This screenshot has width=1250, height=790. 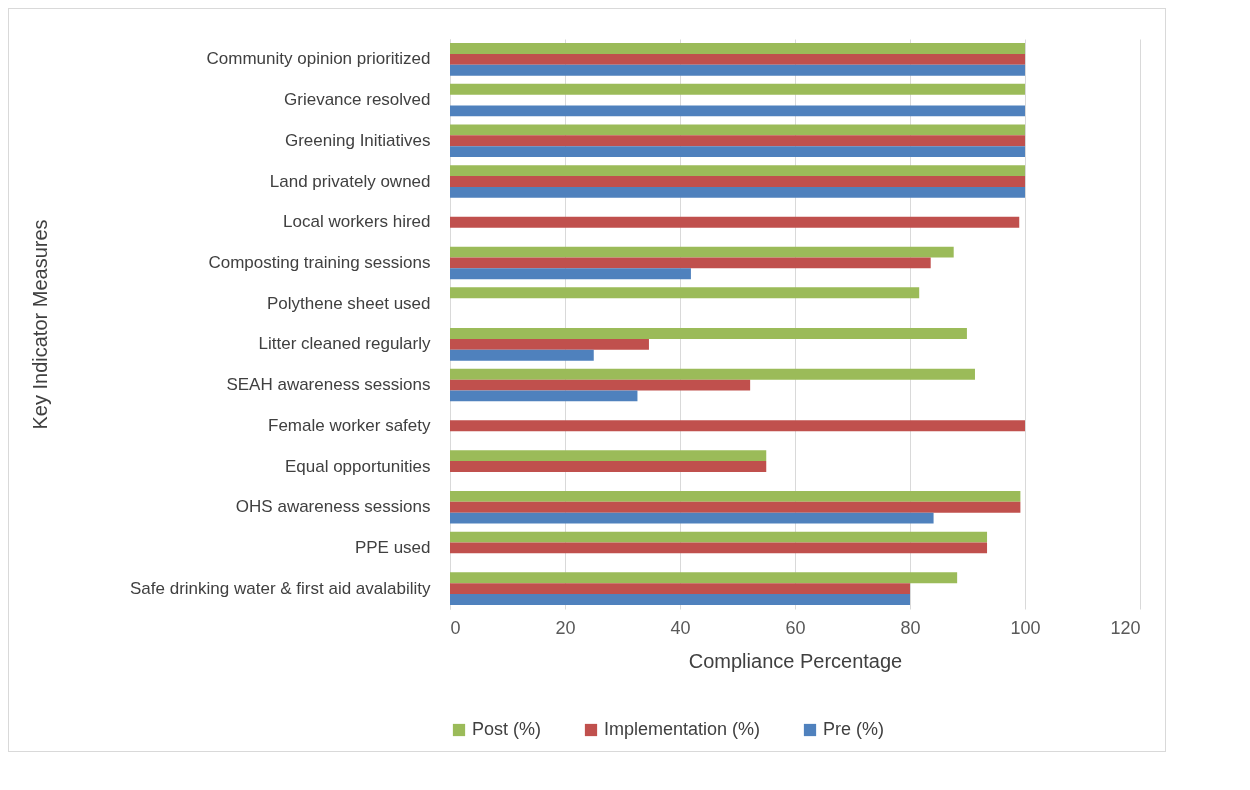 I want to click on y-tick-label: Composting training sessions, so click(x=319, y=262).